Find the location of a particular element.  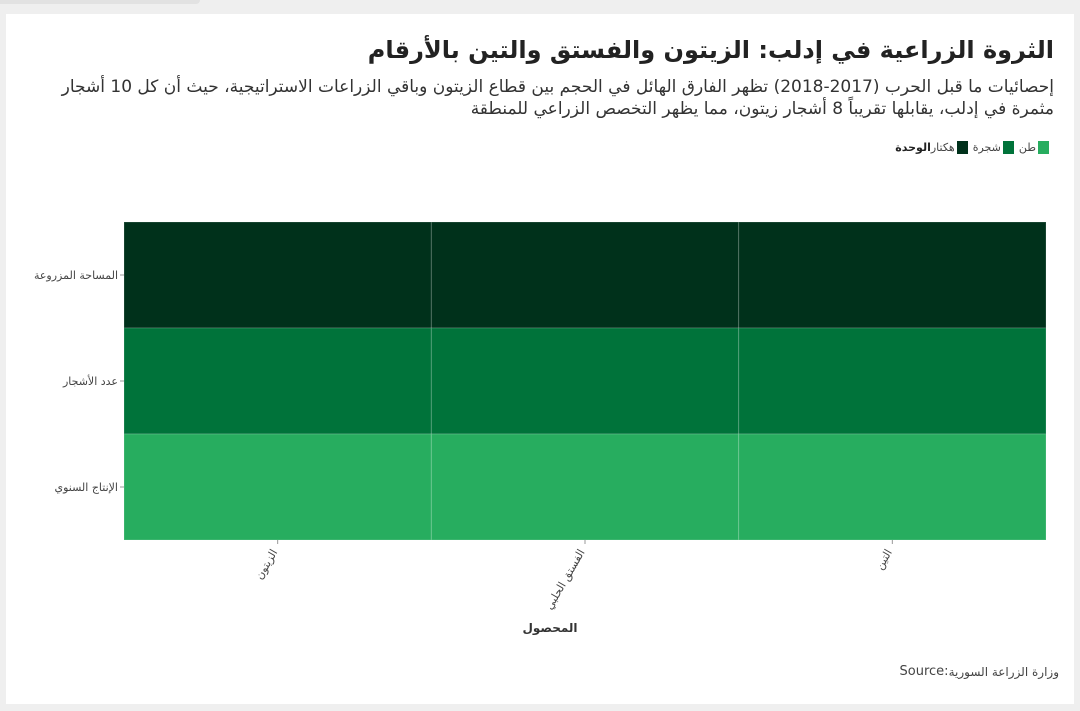

legend-label-hectare: هكتار is located at coordinates (942, 147).